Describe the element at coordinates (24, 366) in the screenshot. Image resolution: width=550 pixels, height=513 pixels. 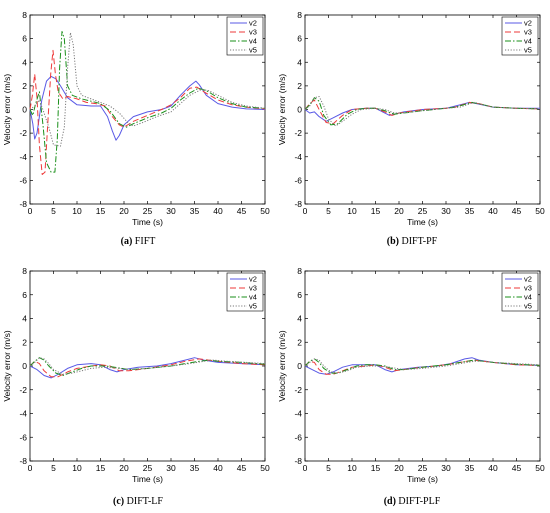
I see `y-tick-label: 0` at that location.